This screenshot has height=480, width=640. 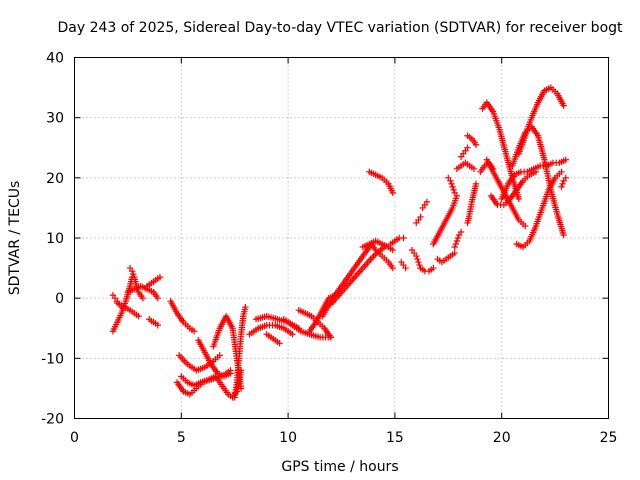 I want to click on y-tick-label: -10, so click(x=52, y=359).